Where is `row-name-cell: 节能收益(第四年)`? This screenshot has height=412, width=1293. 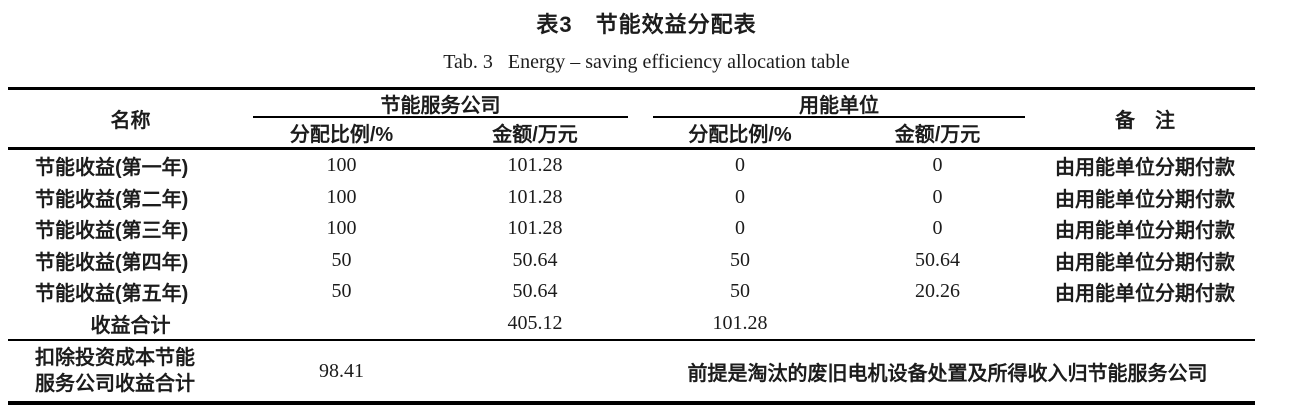
row-name-cell: 节能收益(第四年) is located at coordinates (112, 262).